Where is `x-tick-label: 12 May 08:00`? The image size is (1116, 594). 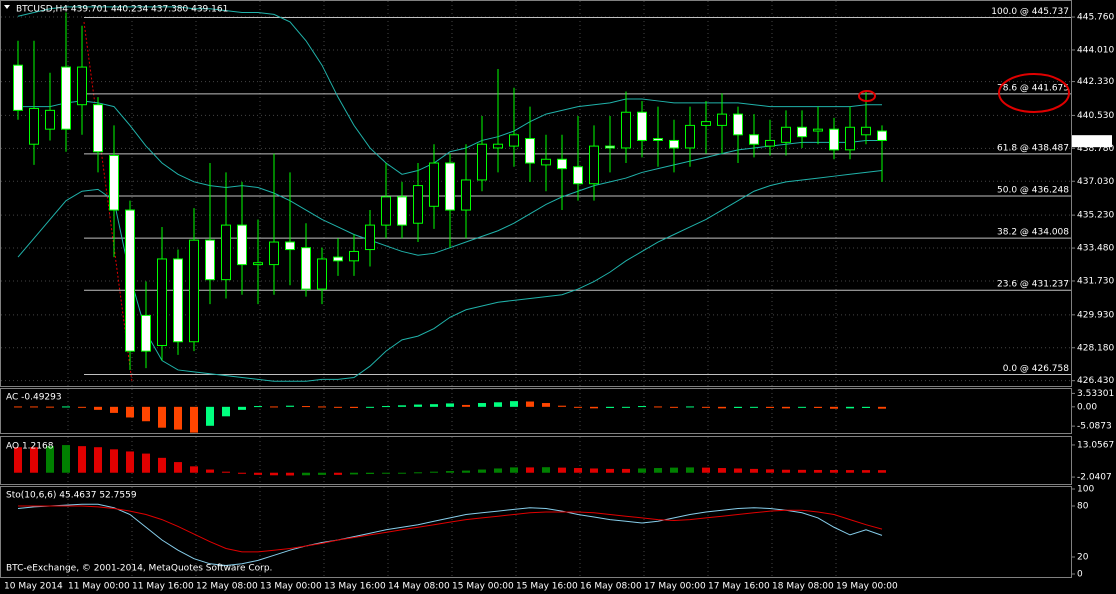 x-tick-label: 12 May 08:00 is located at coordinates (227, 587).